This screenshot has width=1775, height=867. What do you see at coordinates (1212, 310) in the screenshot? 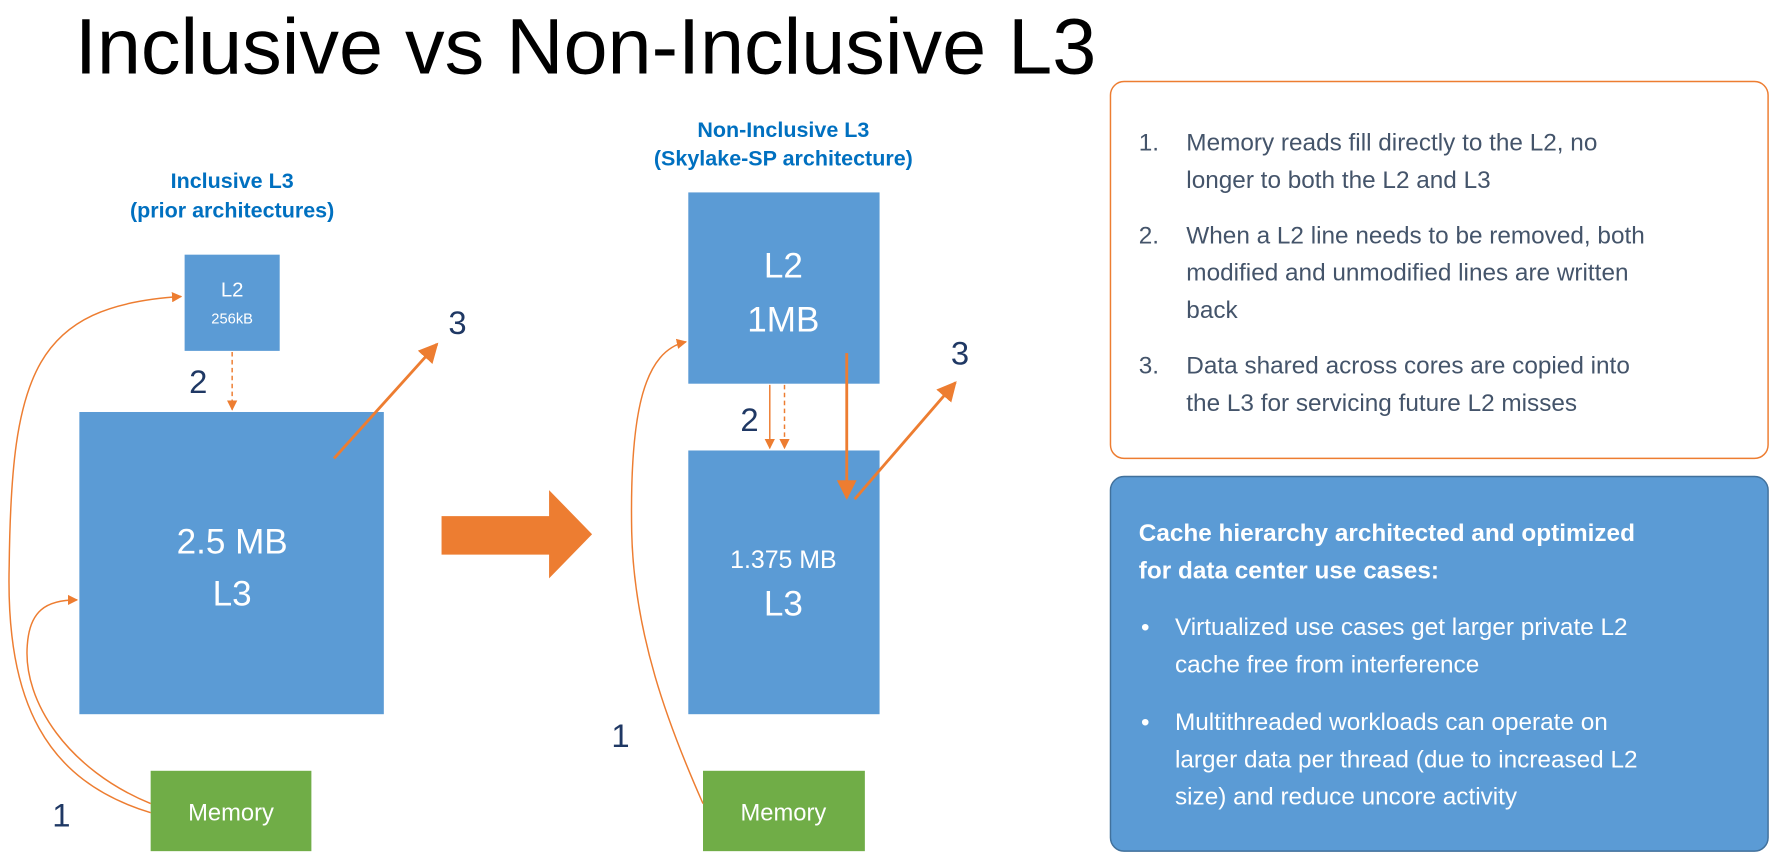
I see `note-2-line-3: back` at bounding box center [1212, 310].